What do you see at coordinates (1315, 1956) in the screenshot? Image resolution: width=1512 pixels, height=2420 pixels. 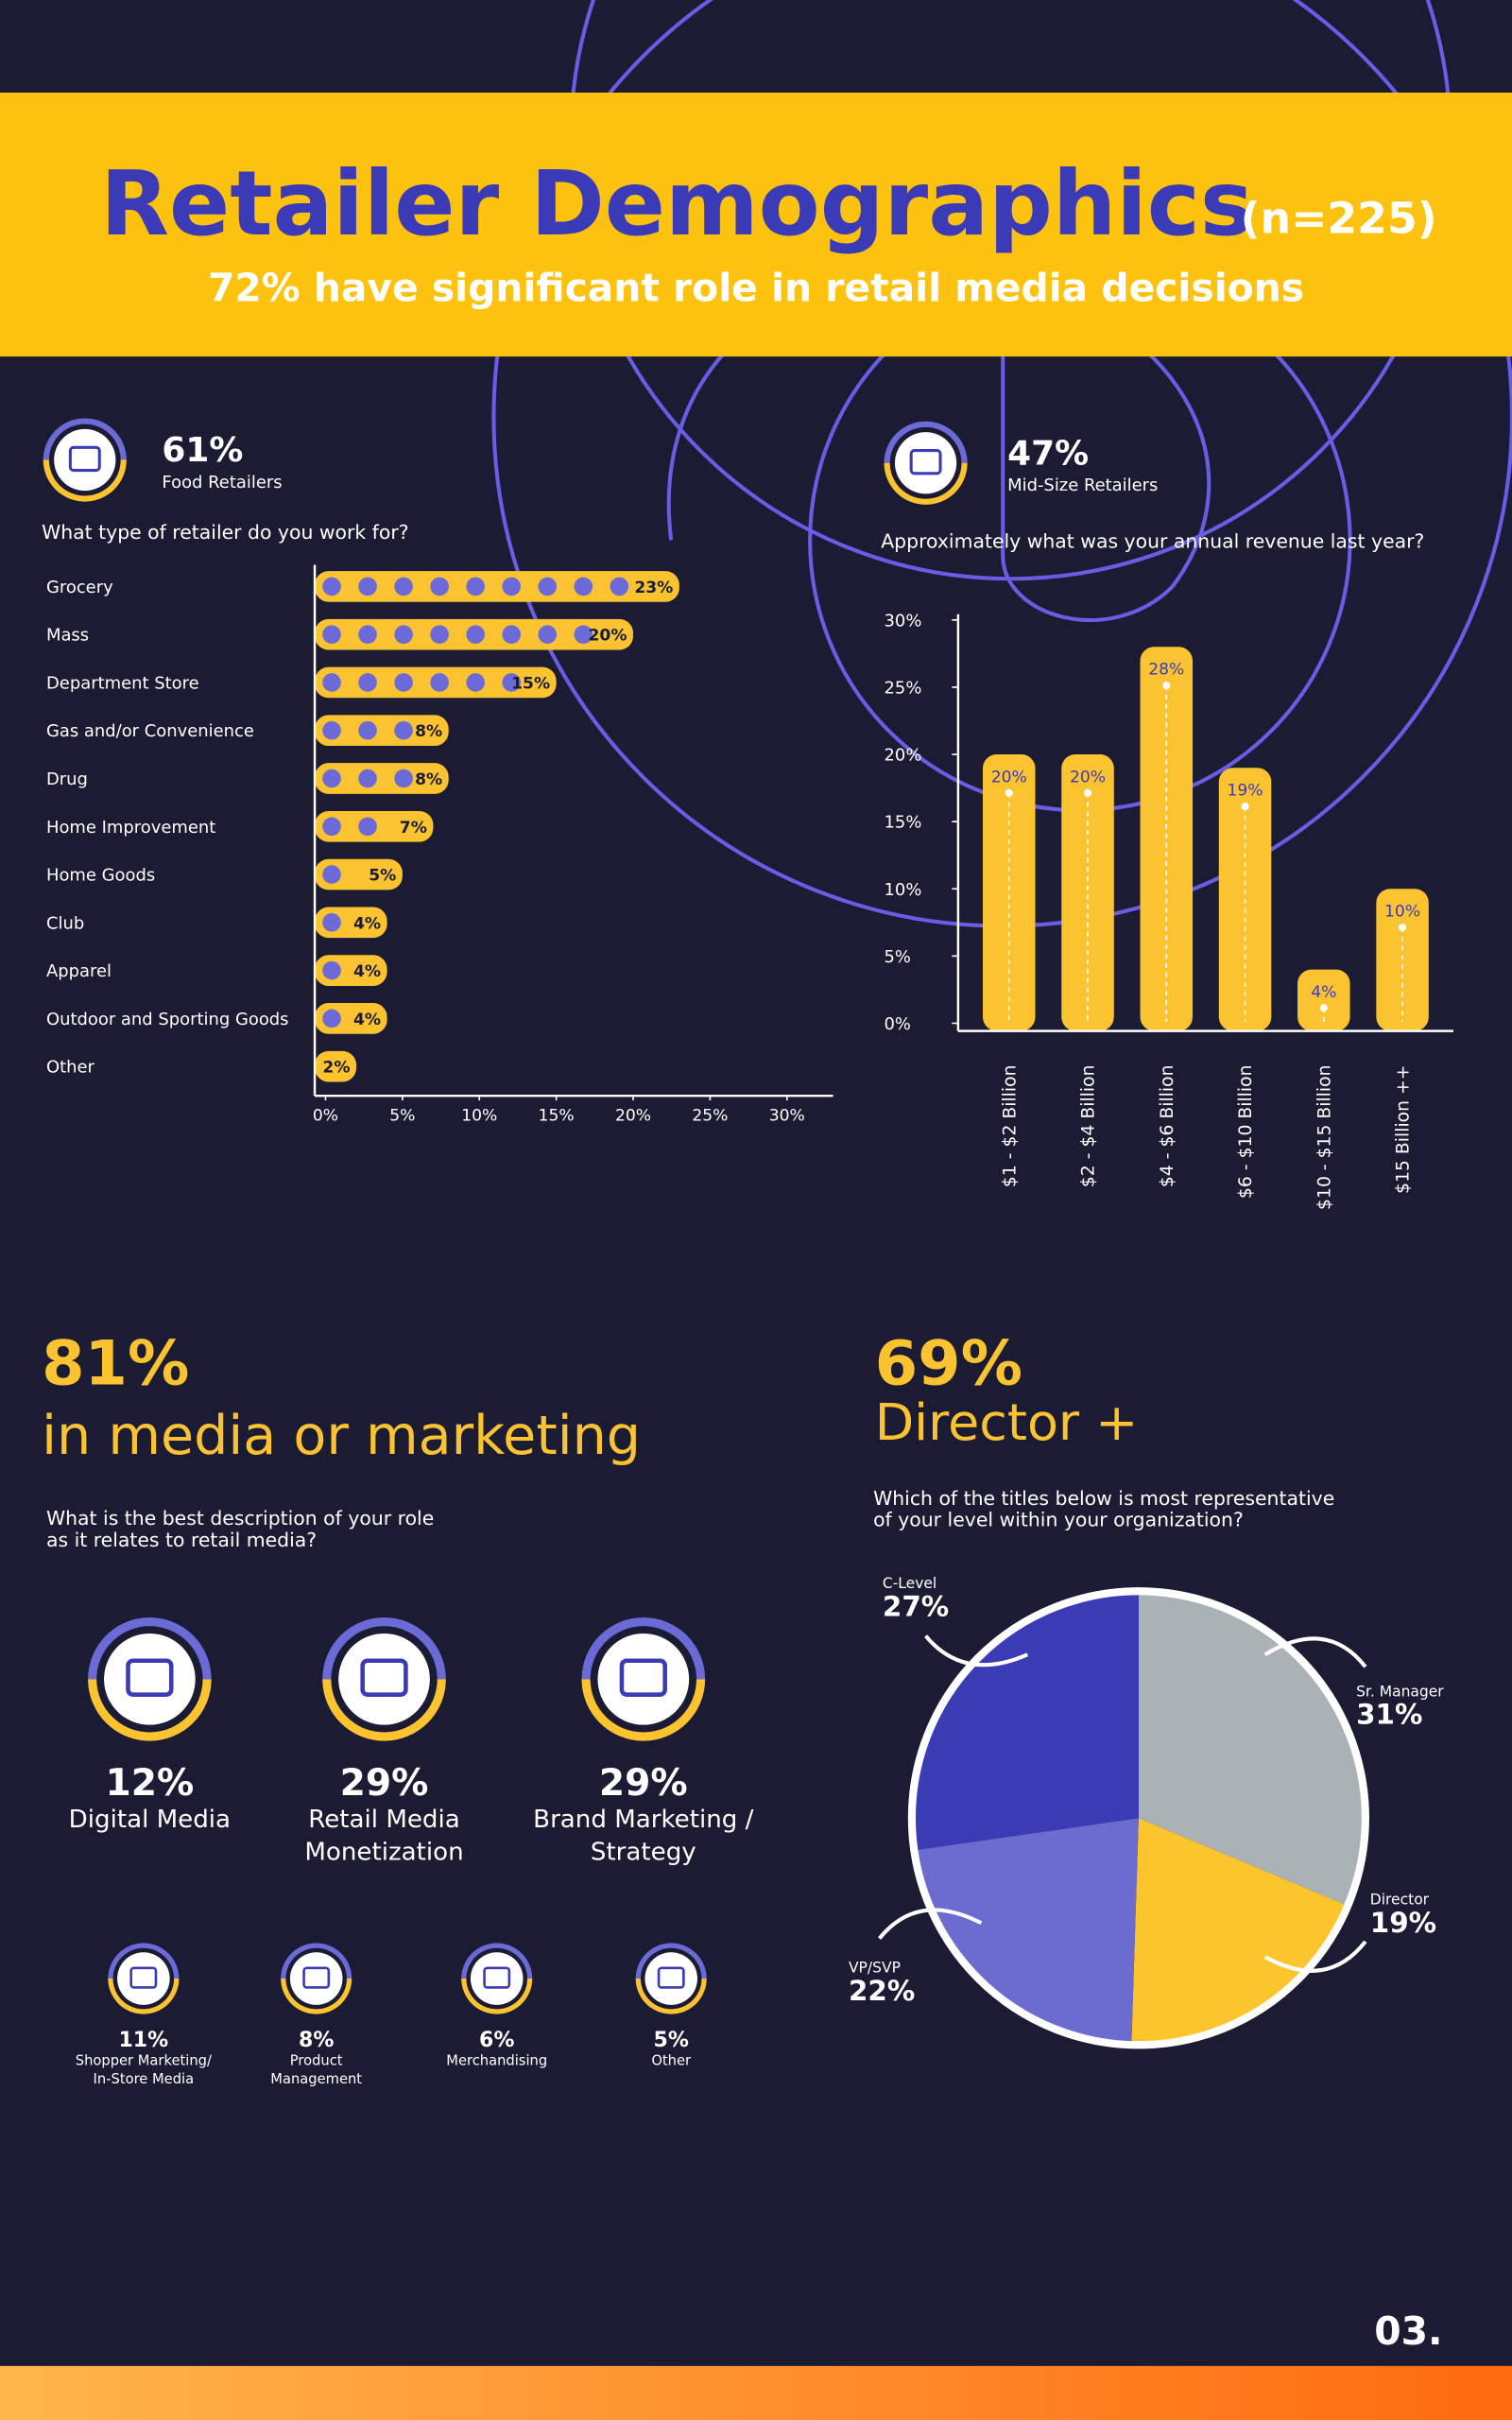 I see `slice-arrow` at bounding box center [1315, 1956].